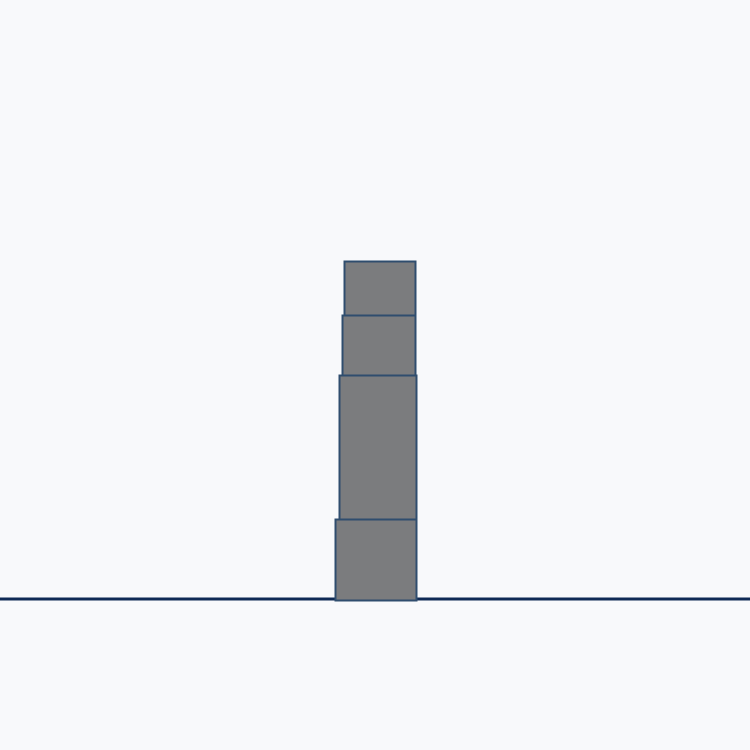  What do you see at coordinates (376, 560) in the screenshot?
I see `block-1-bottom` at bounding box center [376, 560].